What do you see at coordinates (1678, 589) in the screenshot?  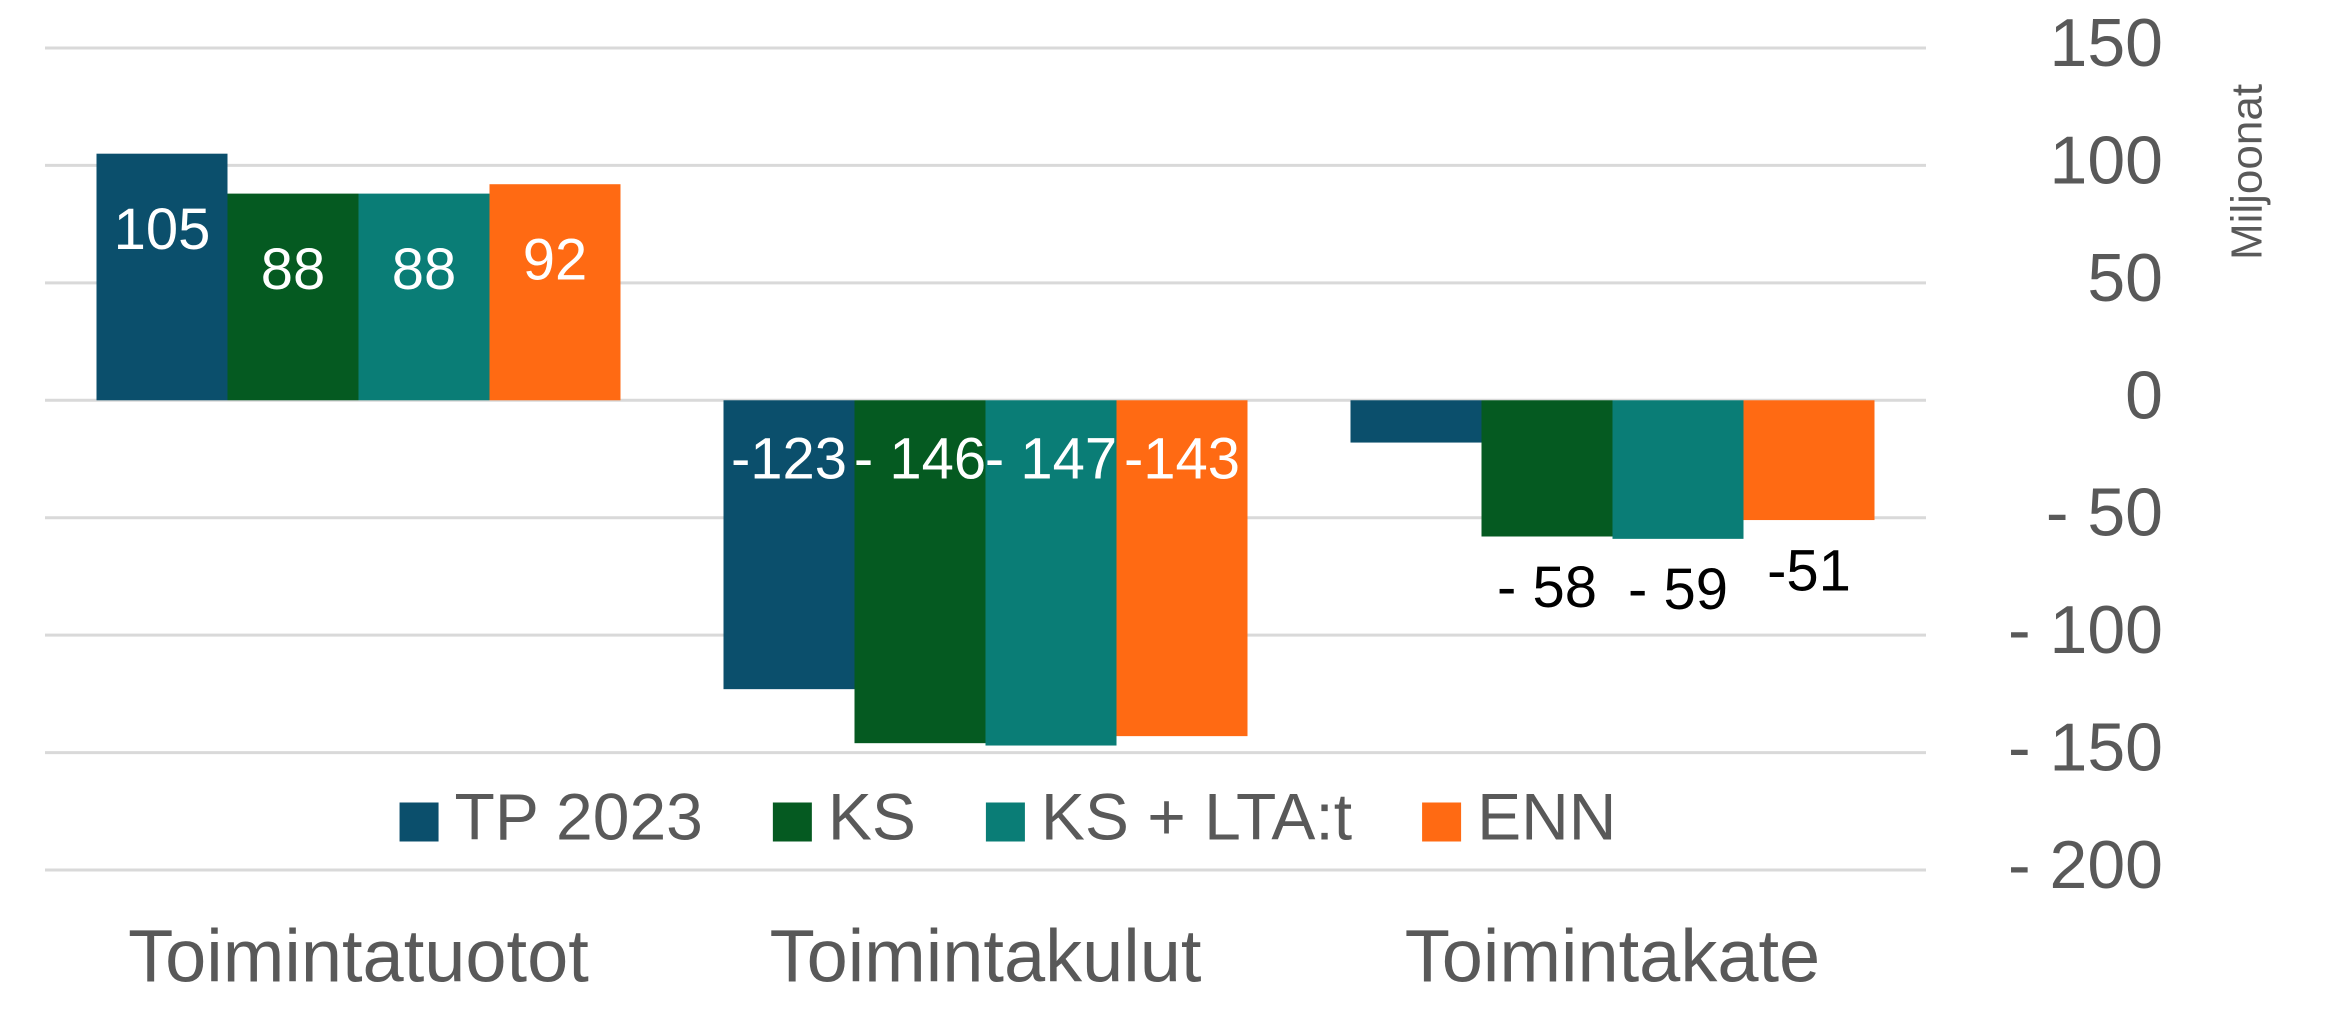 I see `data-label: - 59` at bounding box center [1678, 589].